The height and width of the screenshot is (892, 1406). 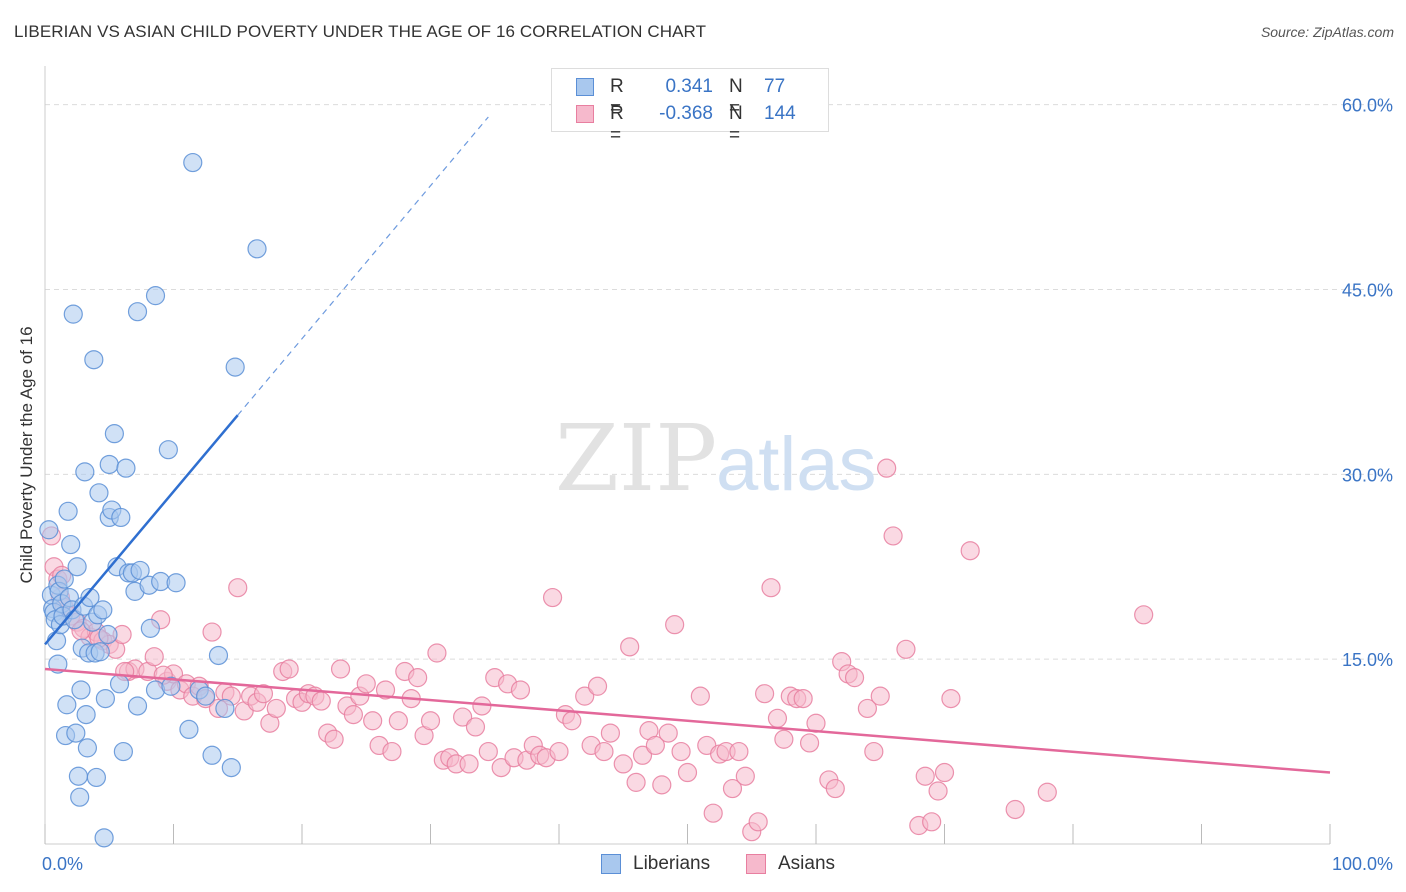 I want to click on r-value: 0.341, so click(x=689, y=86).